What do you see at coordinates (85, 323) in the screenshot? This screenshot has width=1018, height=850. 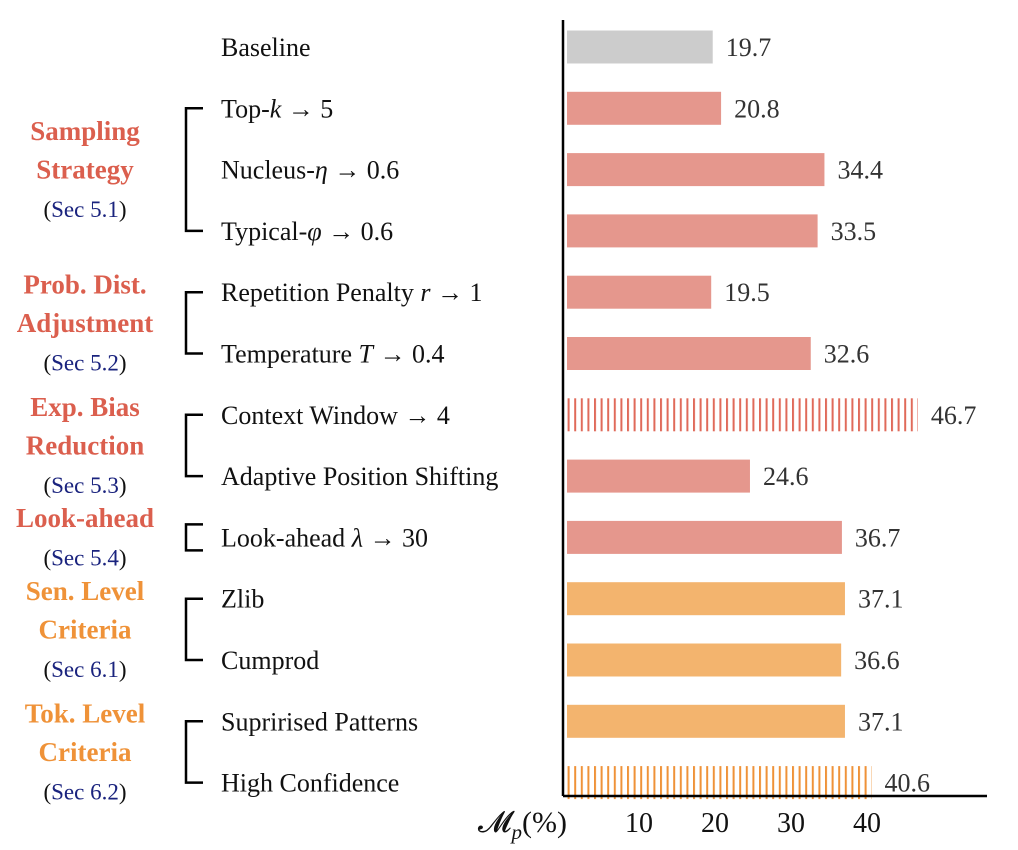 I see `group-title: Adjustment` at bounding box center [85, 323].